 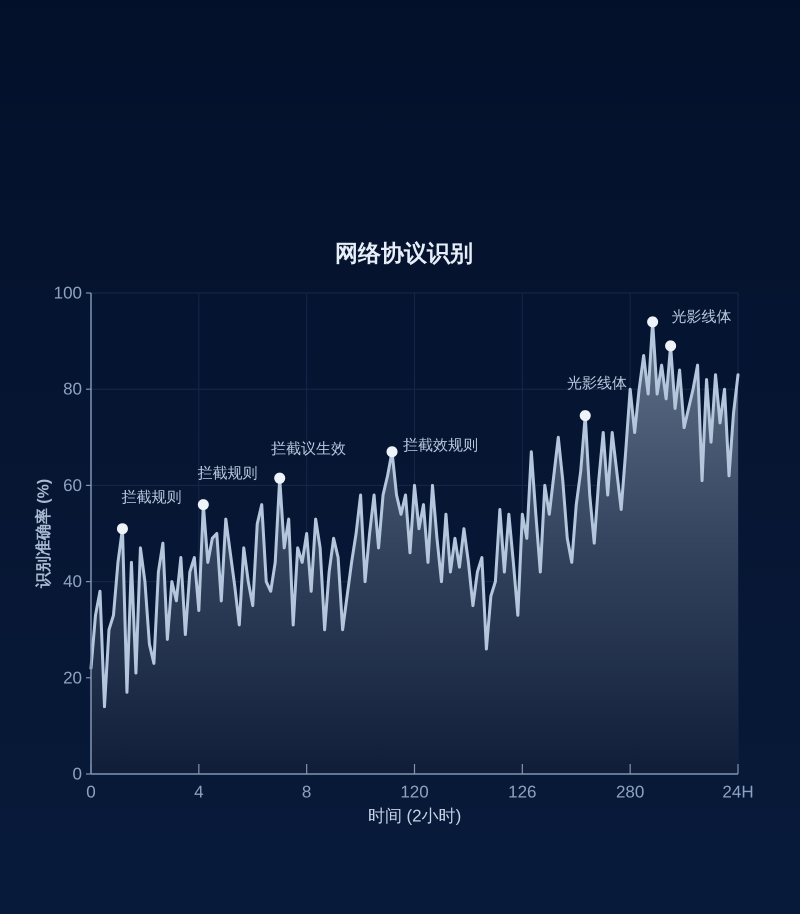 I want to click on annotation: 拦截议生效, so click(x=308, y=449).